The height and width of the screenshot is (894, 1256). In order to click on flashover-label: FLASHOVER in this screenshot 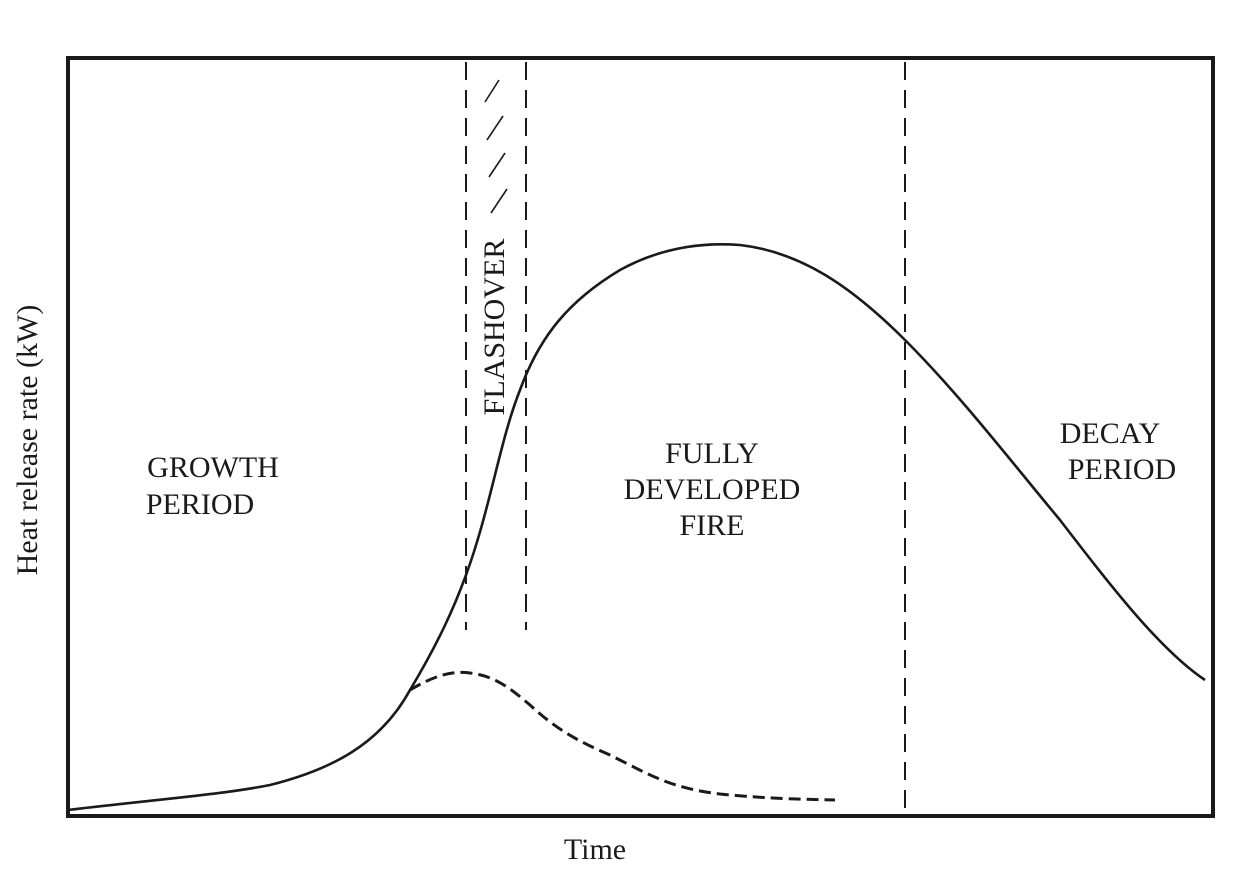, I will do `click(494, 327)`.